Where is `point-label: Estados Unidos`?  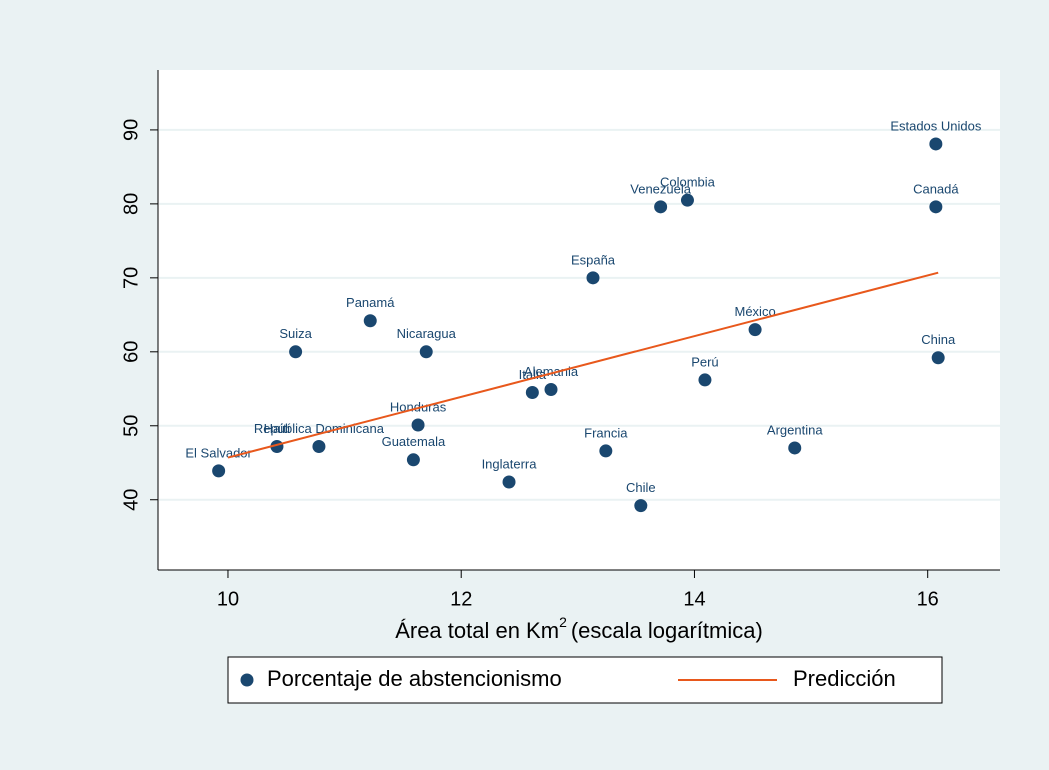 point-label: Estados Unidos is located at coordinates (936, 125).